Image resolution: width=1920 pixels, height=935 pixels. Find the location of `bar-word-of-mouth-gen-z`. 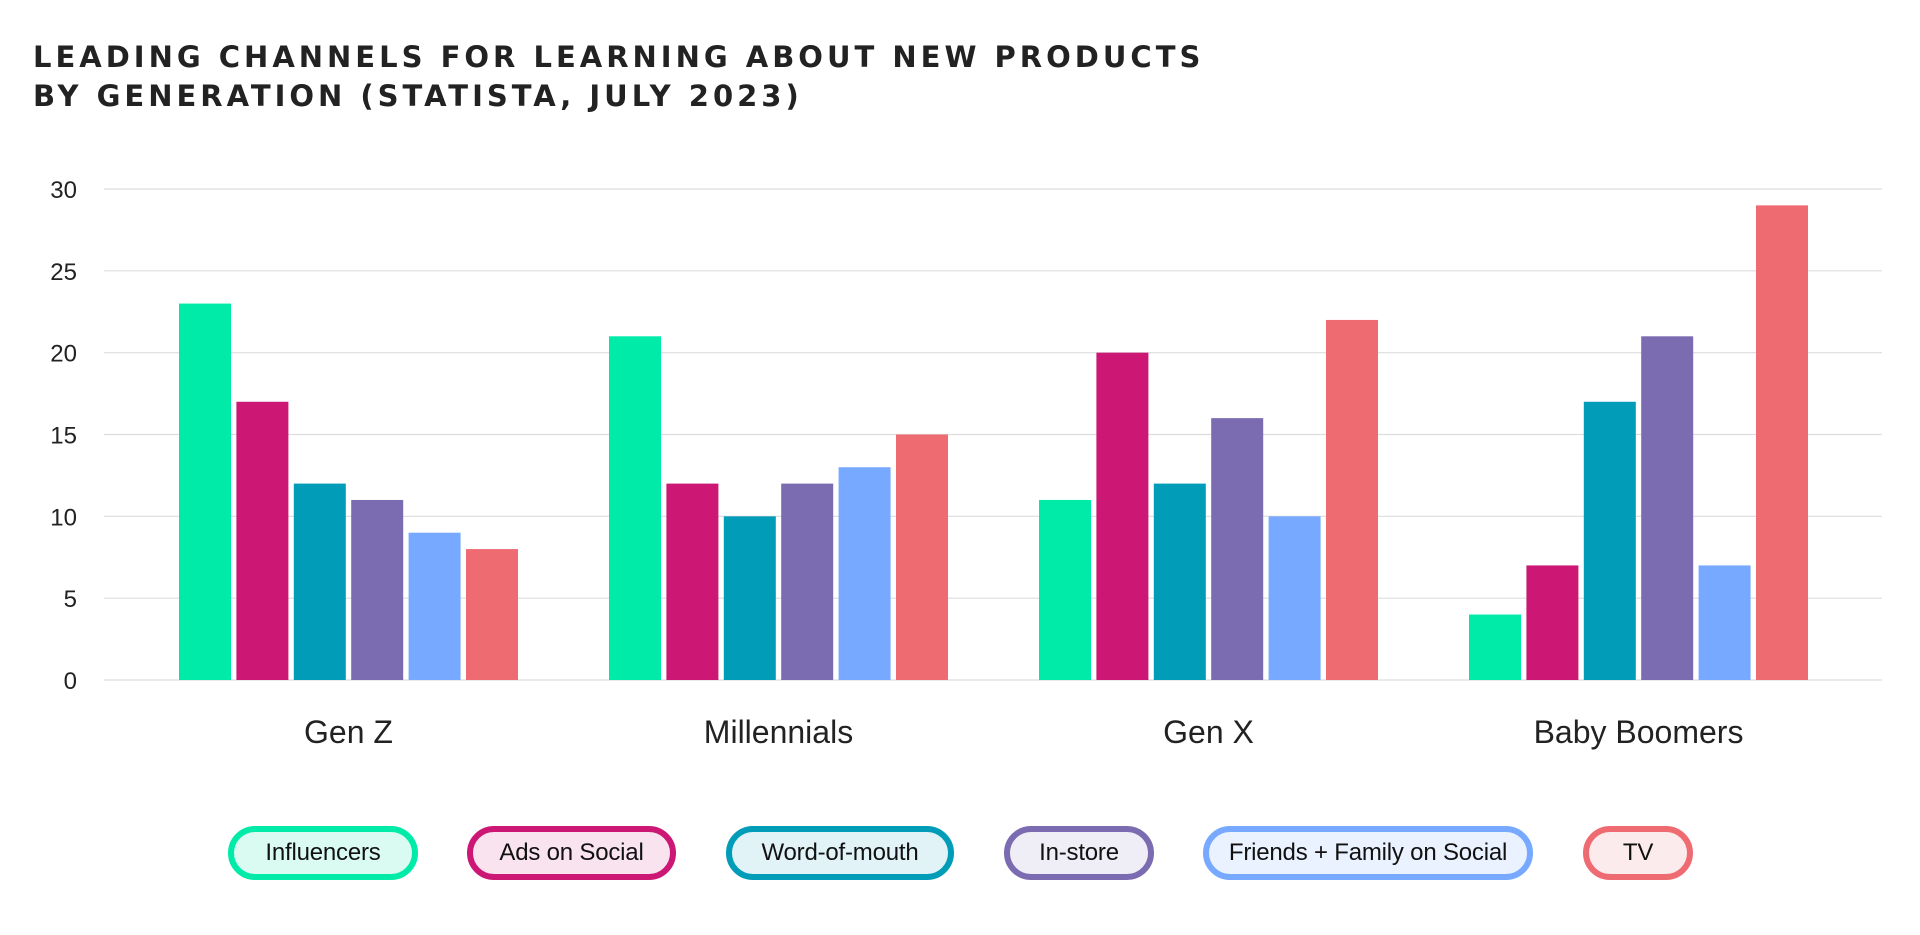

bar-word-of-mouth-gen-z is located at coordinates (319, 581).